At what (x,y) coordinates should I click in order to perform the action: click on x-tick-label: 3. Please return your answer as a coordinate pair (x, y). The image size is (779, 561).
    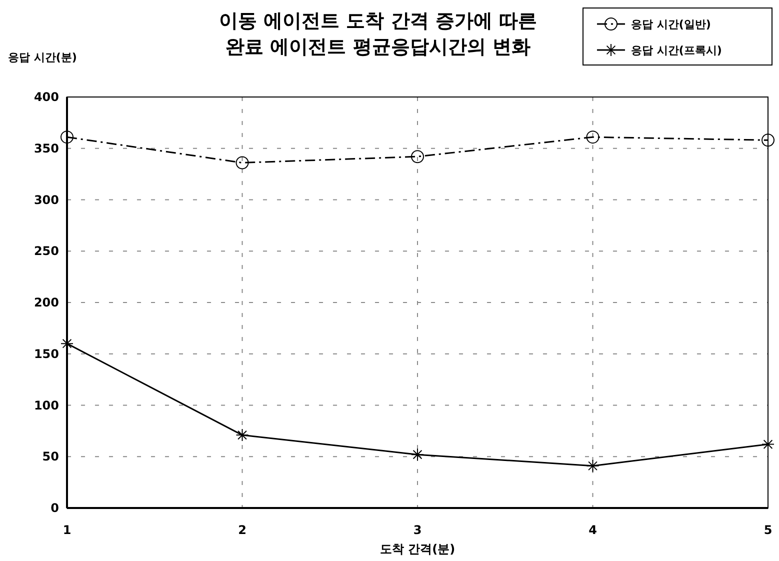
    Looking at the image, I should click on (417, 530).